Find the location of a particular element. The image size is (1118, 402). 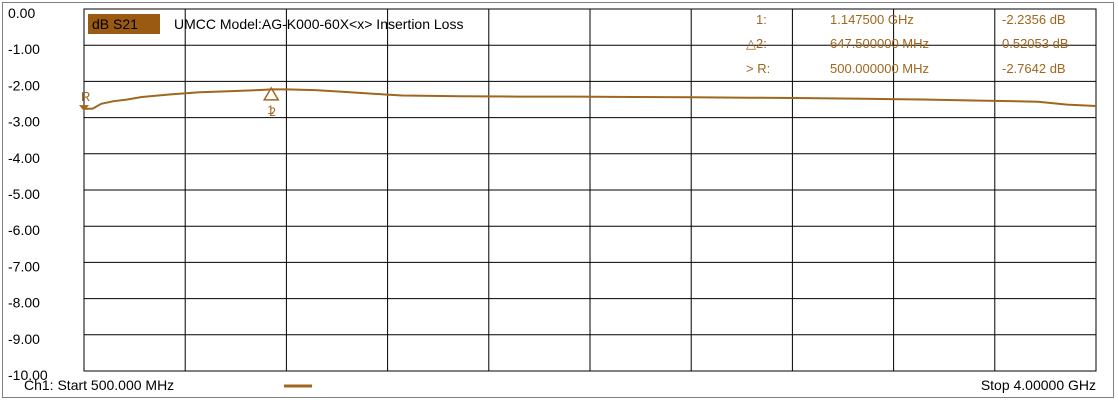

trace-line is located at coordinates (590, 99).